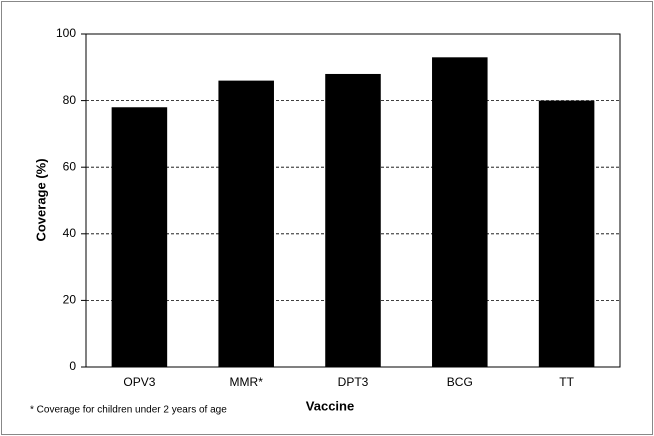  Describe the element at coordinates (72, 366) in the screenshot. I see `y-tick-label: 0` at that location.